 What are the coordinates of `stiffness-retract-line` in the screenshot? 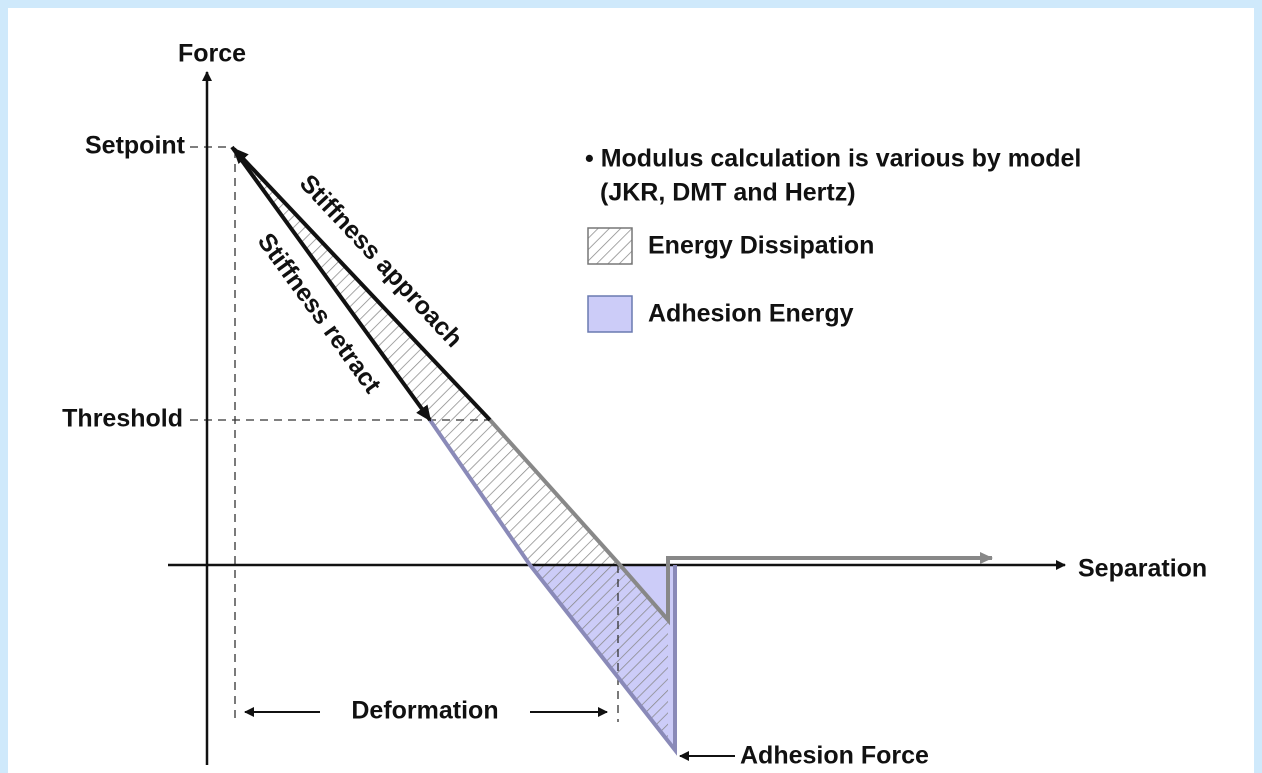 It's located at (331, 283).